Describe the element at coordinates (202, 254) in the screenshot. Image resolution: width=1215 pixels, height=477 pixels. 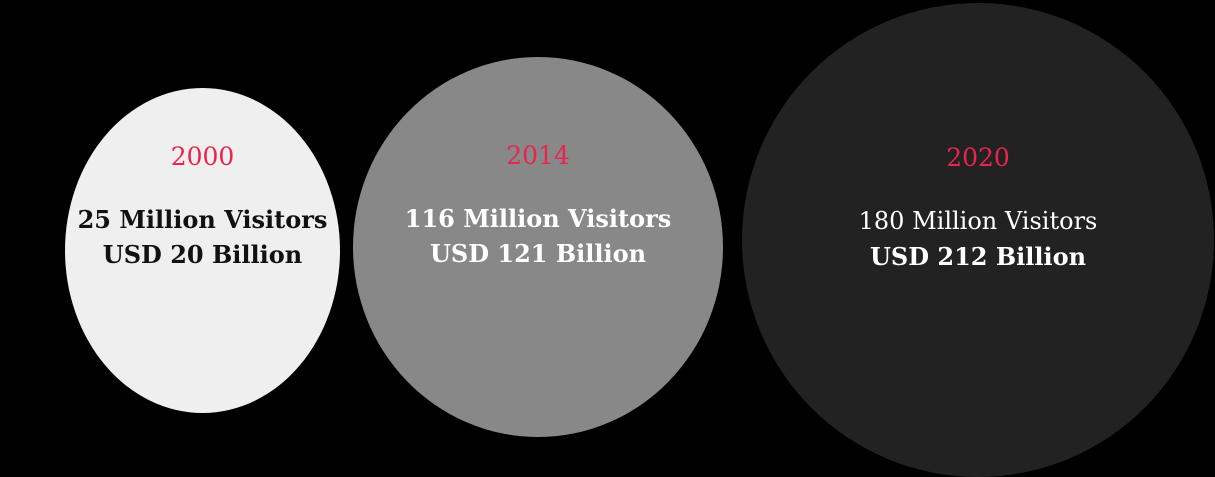
I see `revenue-label: USD 20 Billion` at that location.